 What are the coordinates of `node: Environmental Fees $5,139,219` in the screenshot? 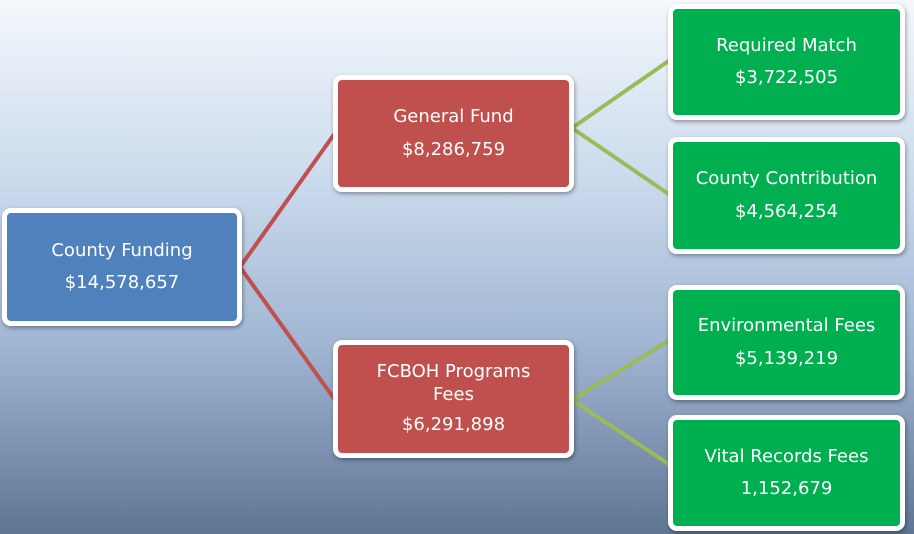 It's located at (786, 342).